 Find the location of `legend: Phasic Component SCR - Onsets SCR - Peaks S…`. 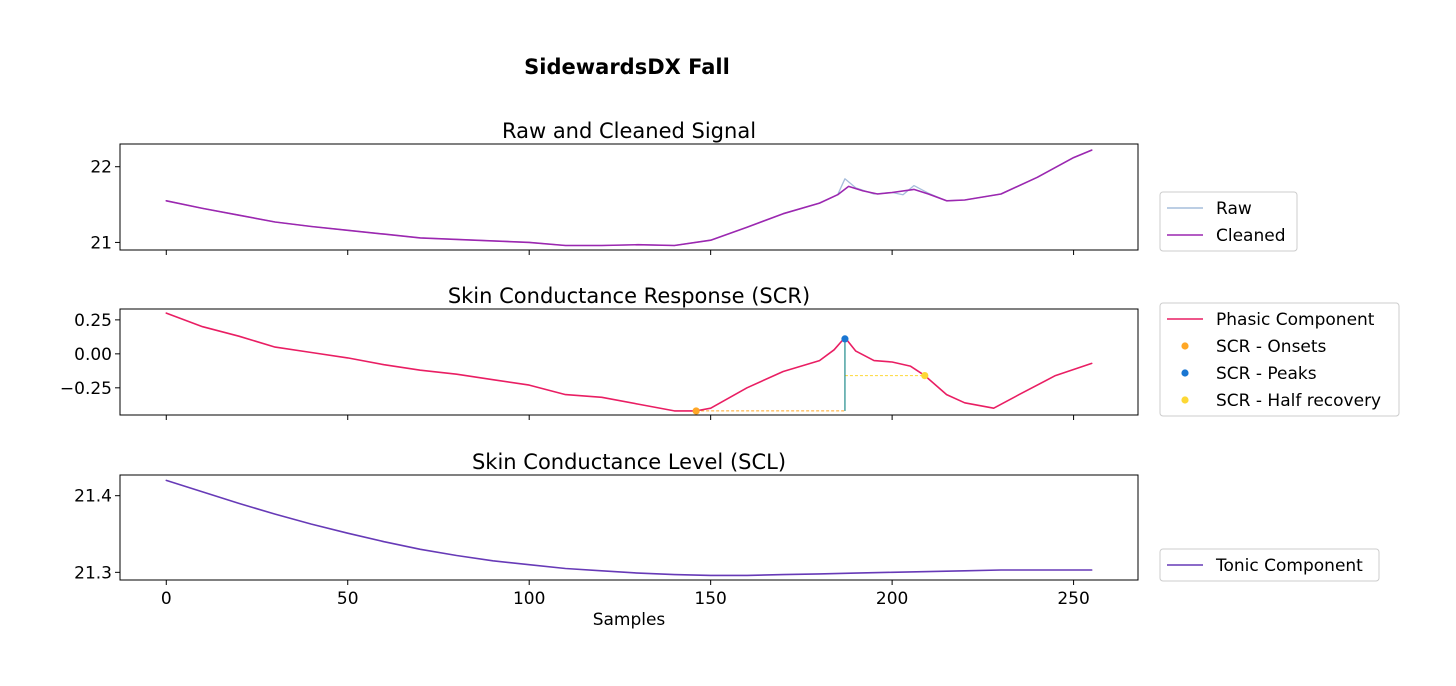

legend: Phasic Component SCR - Onsets SCR - Peaks S… is located at coordinates (1279, 359).